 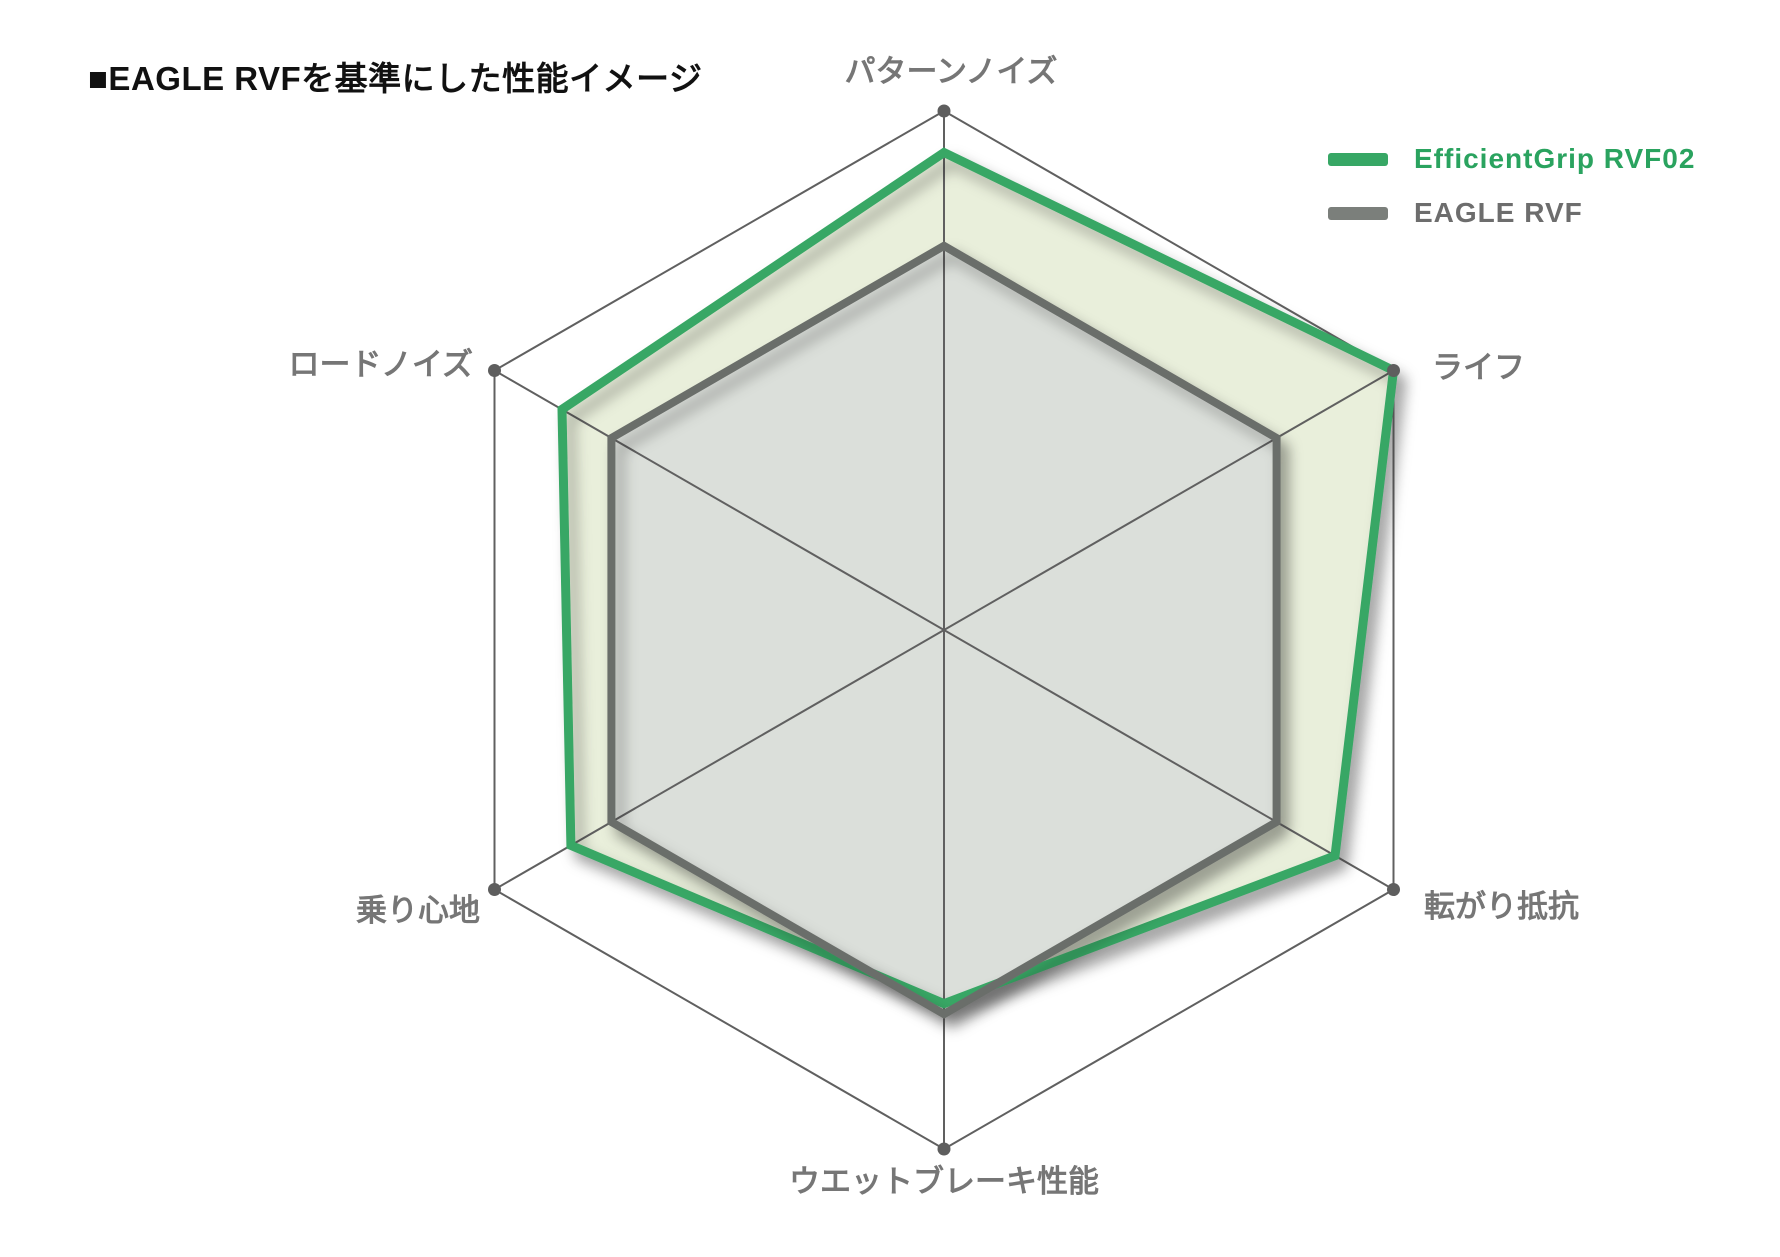 I want to click on legend-row-eagle-rvf: EAGLE RVF, so click(x=1511, y=213).